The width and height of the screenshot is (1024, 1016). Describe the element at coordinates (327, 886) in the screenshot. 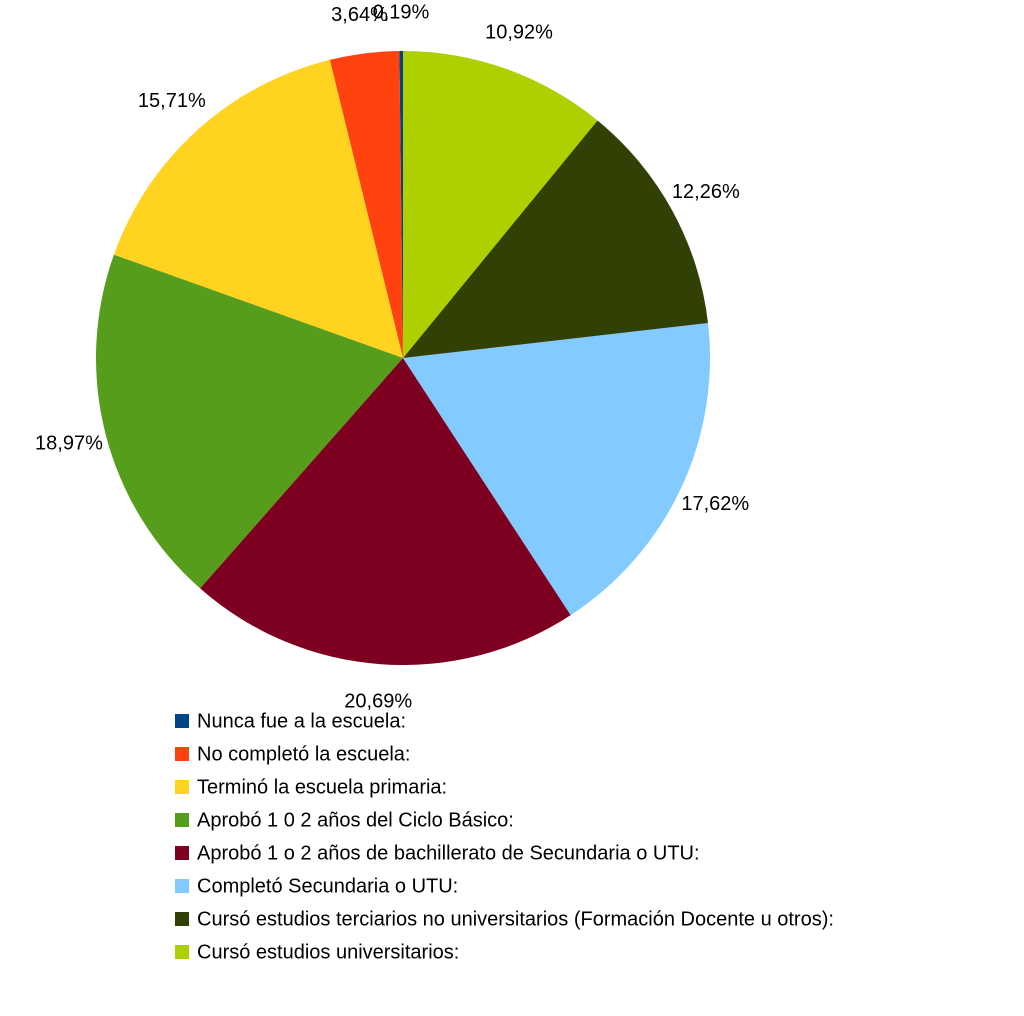

I see `legend-label: Completó Secundaria o UTU:` at that location.